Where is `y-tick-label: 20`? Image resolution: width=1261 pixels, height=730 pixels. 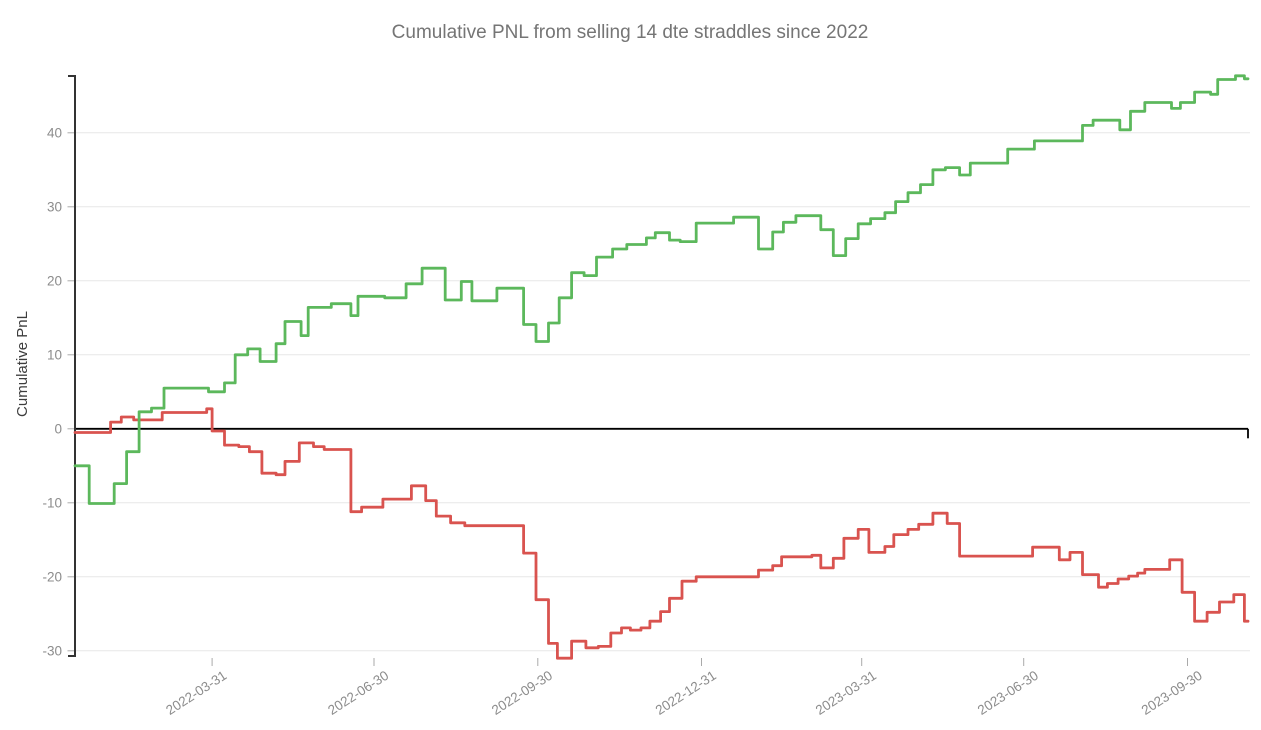 y-tick-label: 20 is located at coordinates (54, 281).